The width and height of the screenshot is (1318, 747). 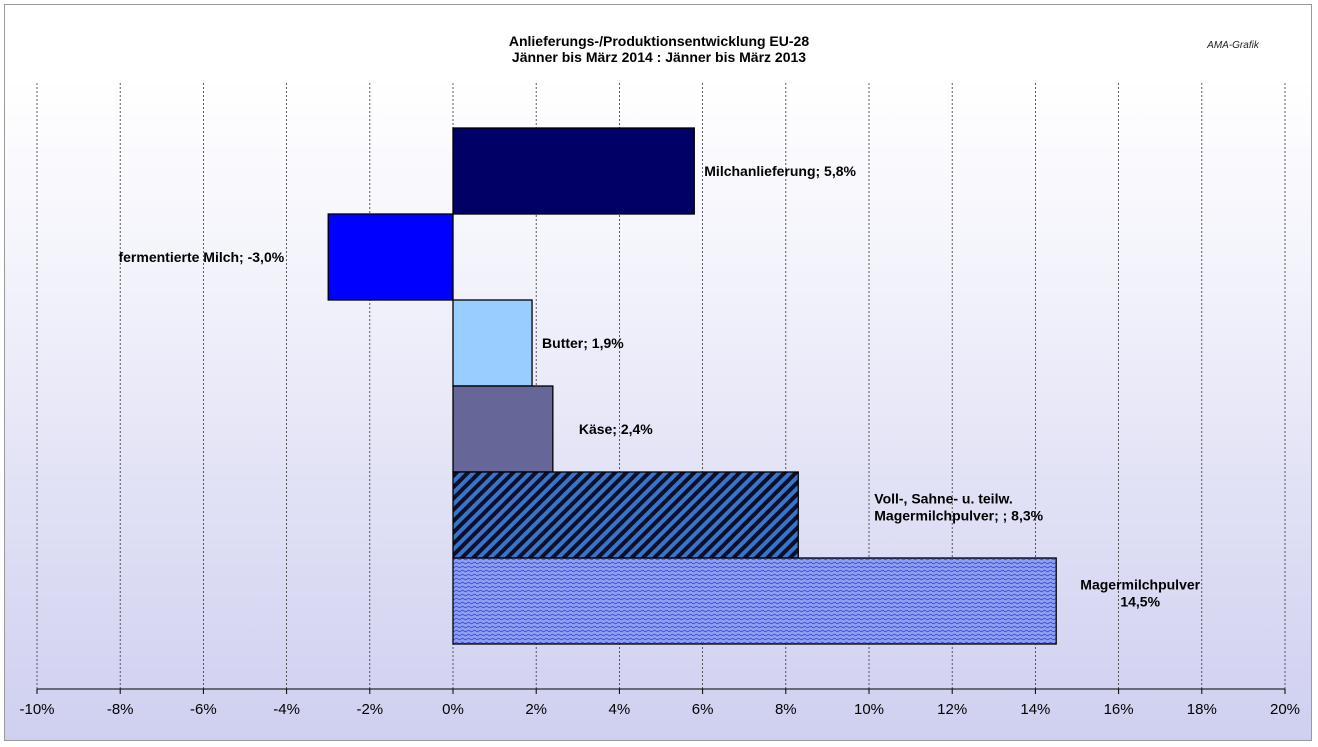 What do you see at coordinates (869, 709) in the screenshot?
I see `x-tick-label: 10%` at bounding box center [869, 709].